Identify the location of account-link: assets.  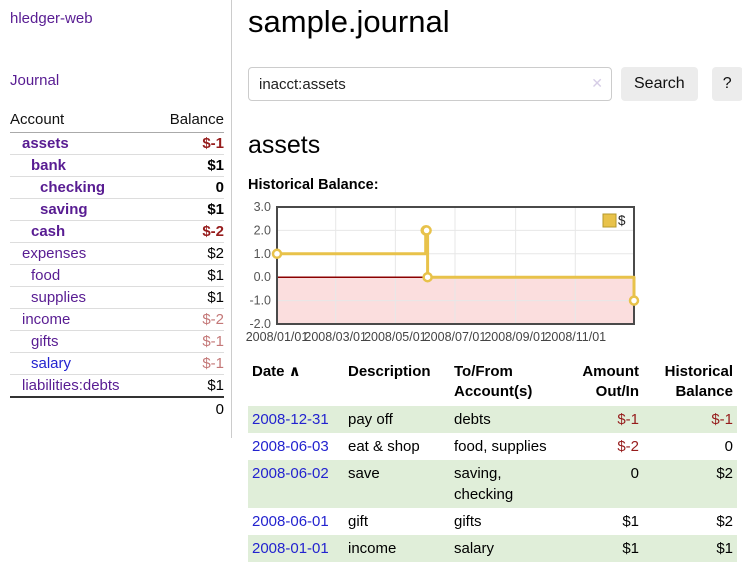
(45, 143).